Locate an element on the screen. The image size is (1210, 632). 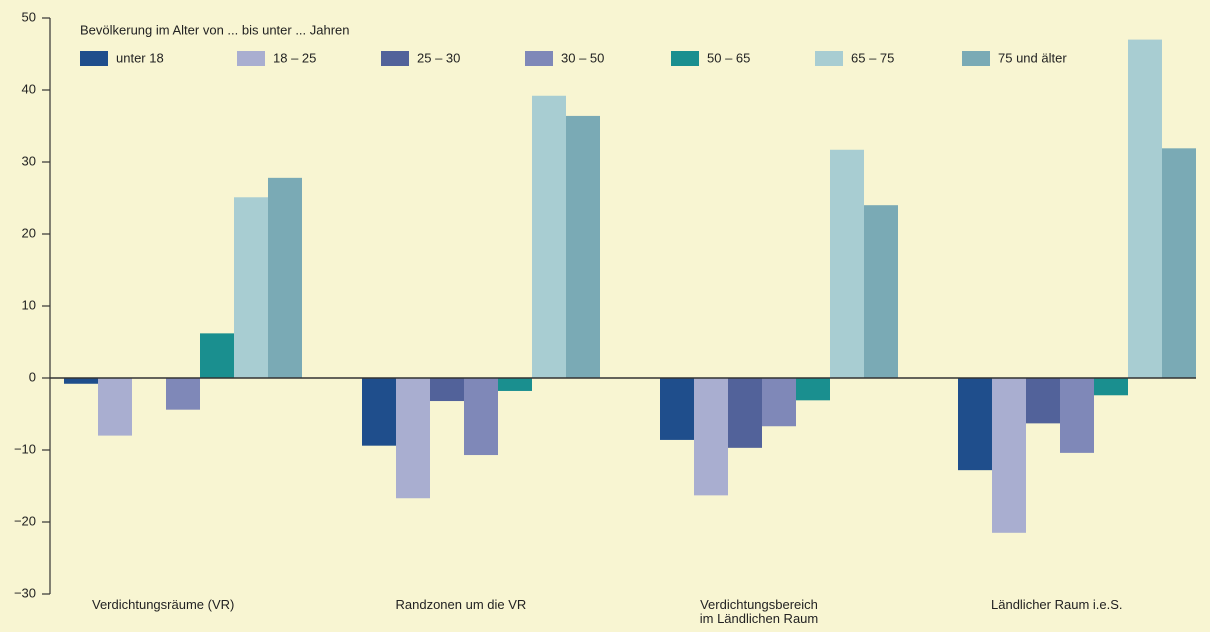
legend-label: 65 – 75 is located at coordinates (872, 57).